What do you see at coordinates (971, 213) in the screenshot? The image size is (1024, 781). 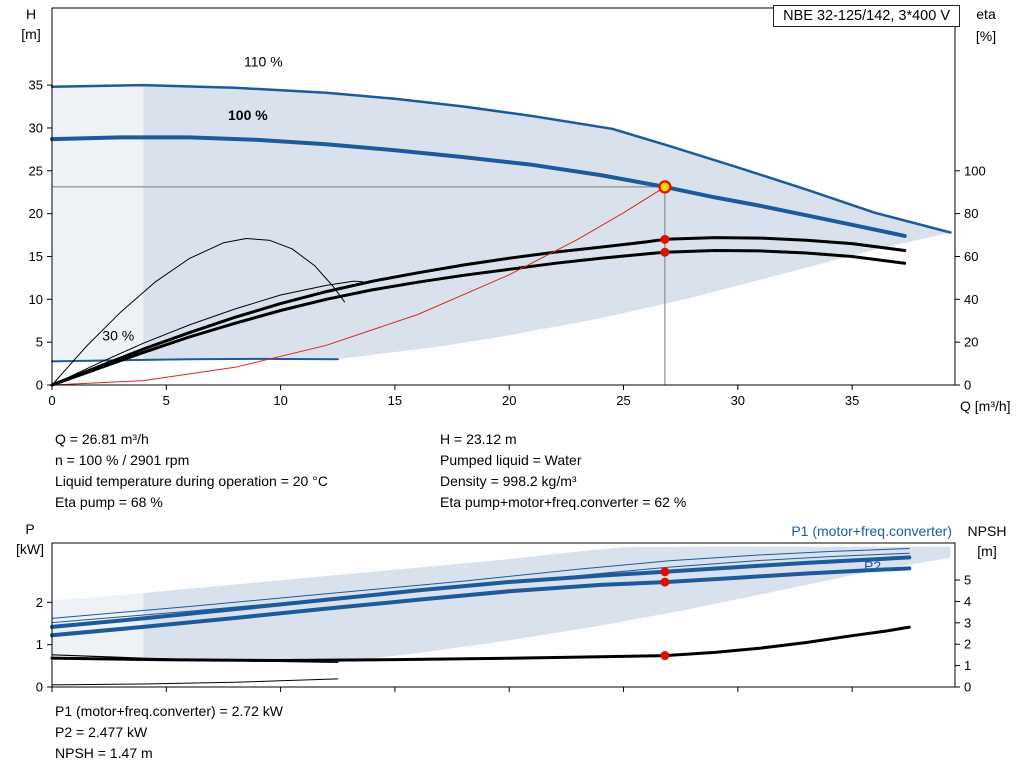 I see `y2-tick-label: 80` at bounding box center [971, 213].